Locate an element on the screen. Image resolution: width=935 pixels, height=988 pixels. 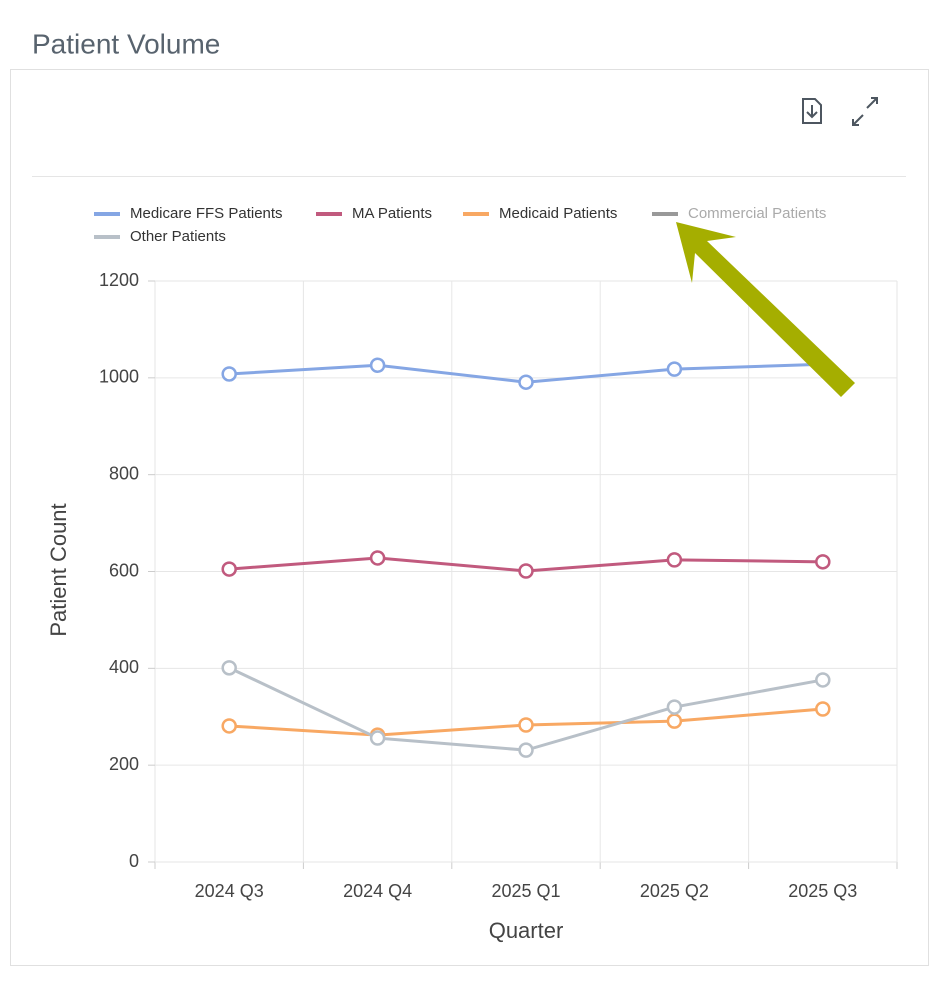
page-title: Patient Volume is located at coordinates (126, 43).